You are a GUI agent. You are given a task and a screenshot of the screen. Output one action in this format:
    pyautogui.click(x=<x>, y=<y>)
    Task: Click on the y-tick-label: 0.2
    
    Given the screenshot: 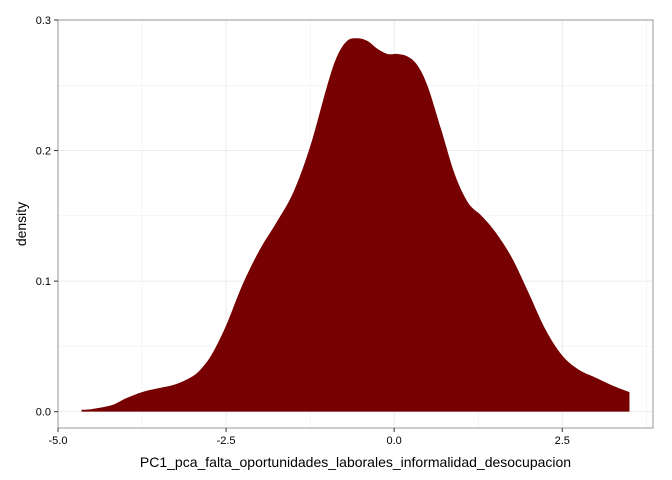 What is the action you would take?
    pyautogui.click(x=43, y=152)
    